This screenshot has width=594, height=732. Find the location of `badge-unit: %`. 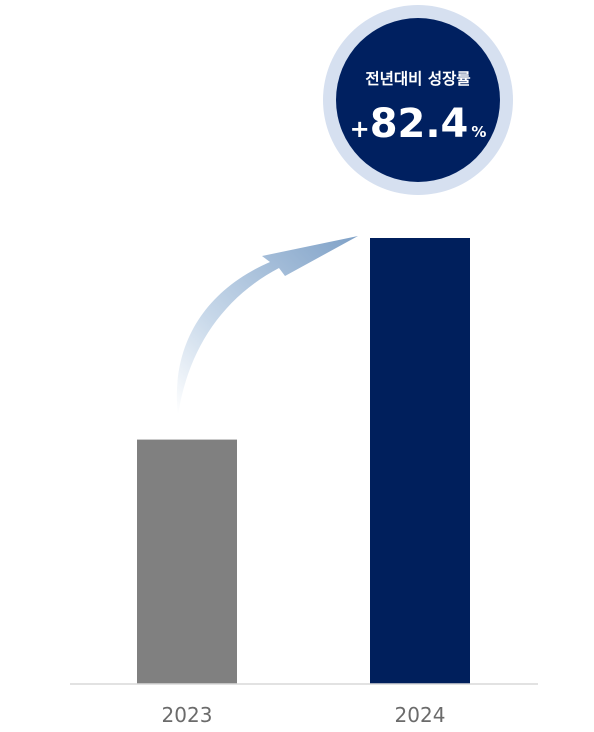

badge-unit: % is located at coordinates (478, 132).